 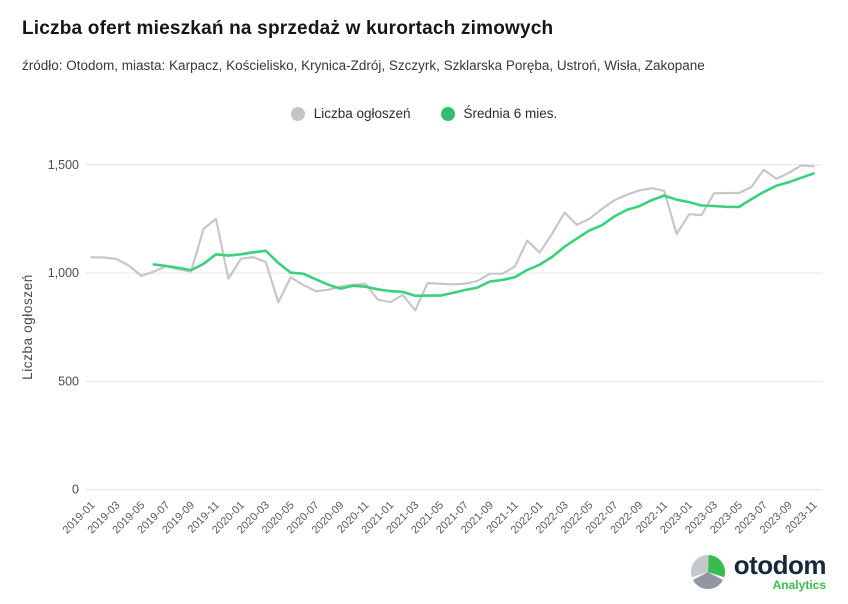 What do you see at coordinates (63, 165) in the screenshot?
I see `y-tick-label: 1,500` at bounding box center [63, 165].